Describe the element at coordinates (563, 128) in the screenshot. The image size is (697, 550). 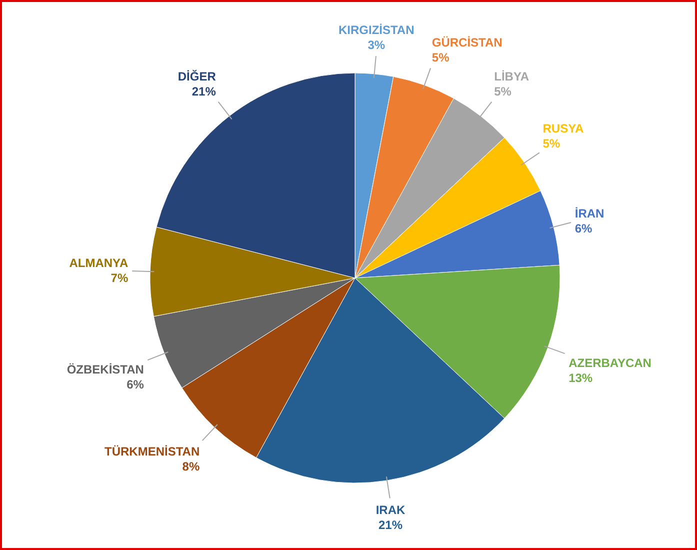
I see `slice-label: RUSYA` at that location.